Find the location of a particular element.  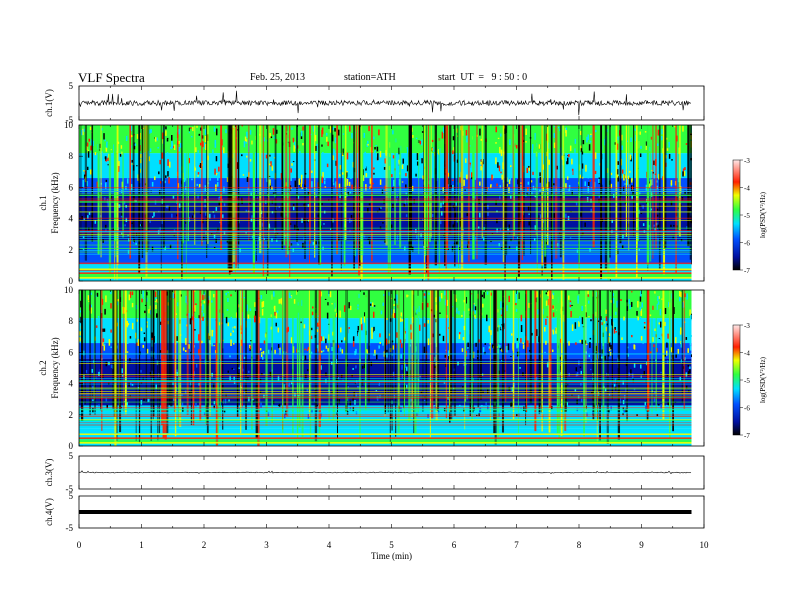

colorbar-tick-label: -4 is located at coordinates (747, 354).